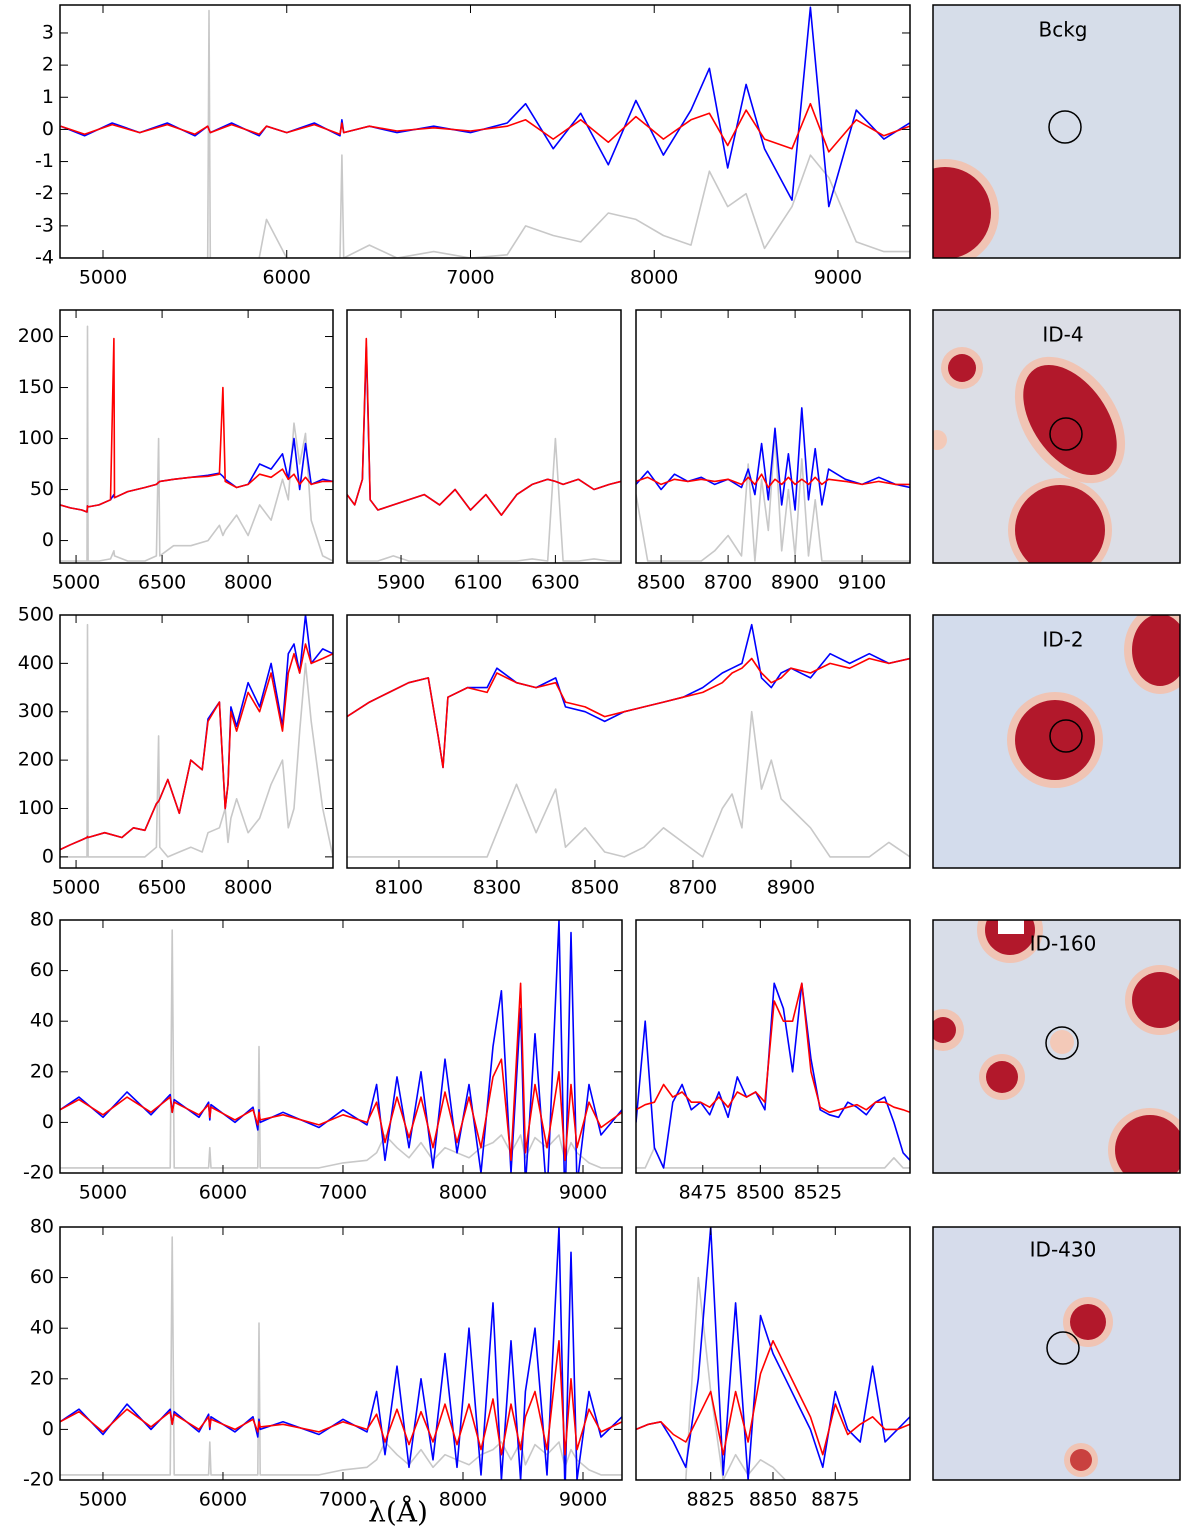 Image resolution: width=1189 pixels, height=1537 pixels. What do you see at coordinates (497, 888) in the screenshot?
I see `x-tick-label: 8300` at bounding box center [497, 888].